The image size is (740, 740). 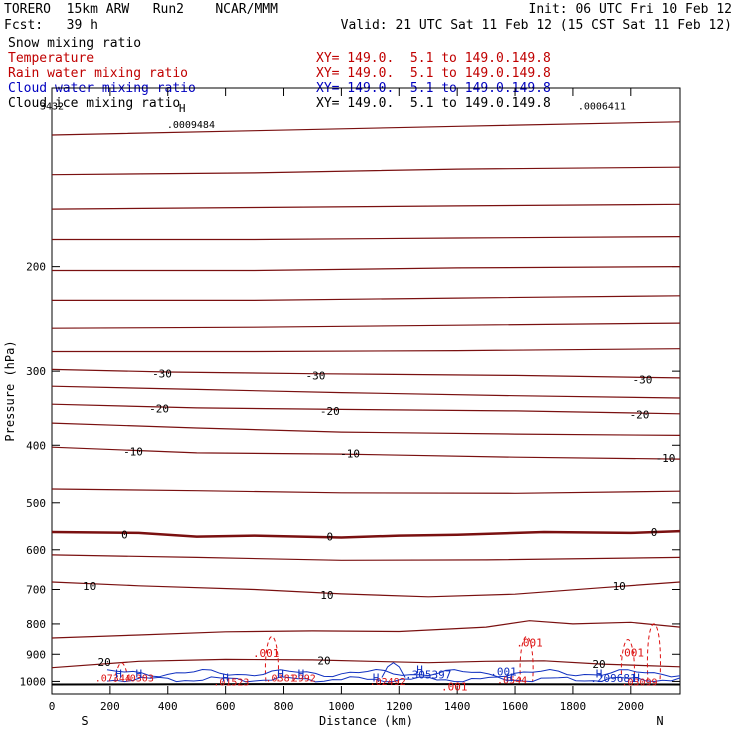 I want to click on y-tick-label: 1000, so click(x=33, y=681).